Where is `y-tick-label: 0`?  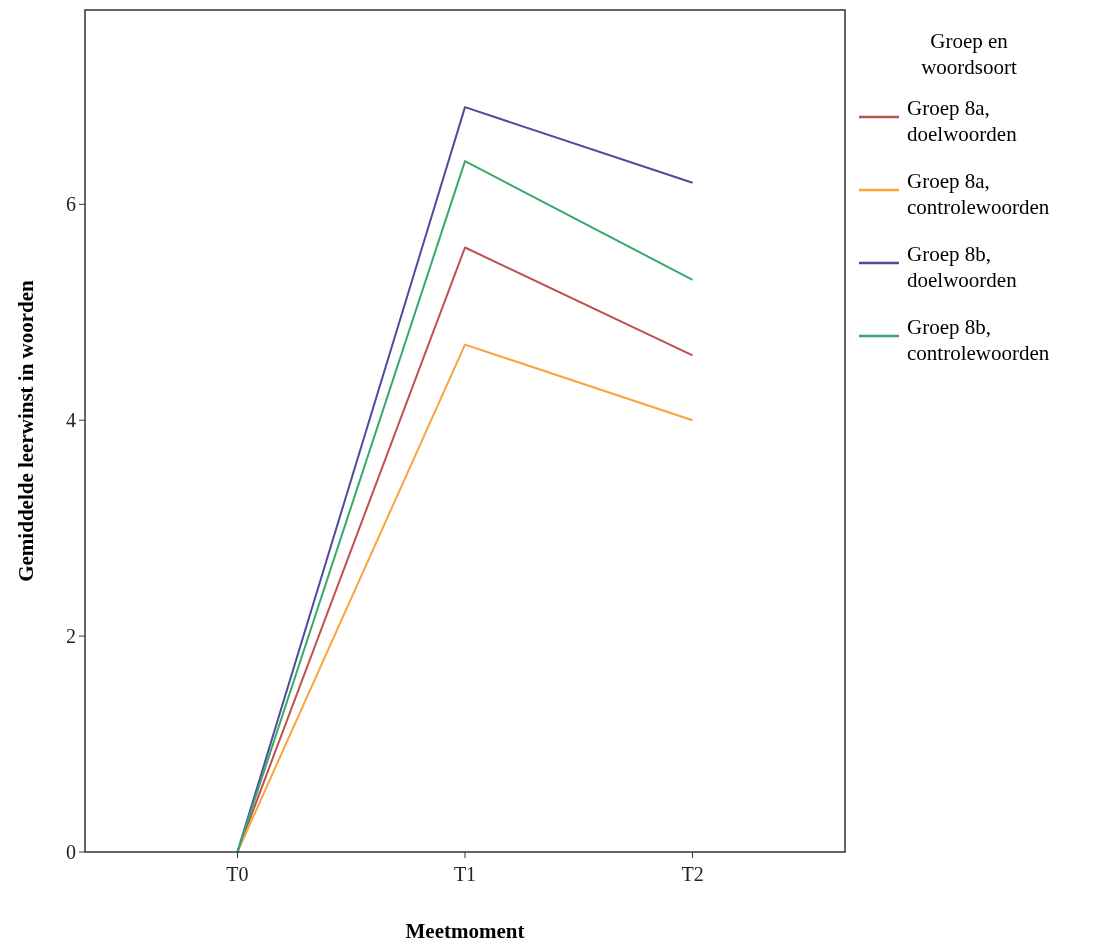 y-tick-label: 0 is located at coordinates (71, 852).